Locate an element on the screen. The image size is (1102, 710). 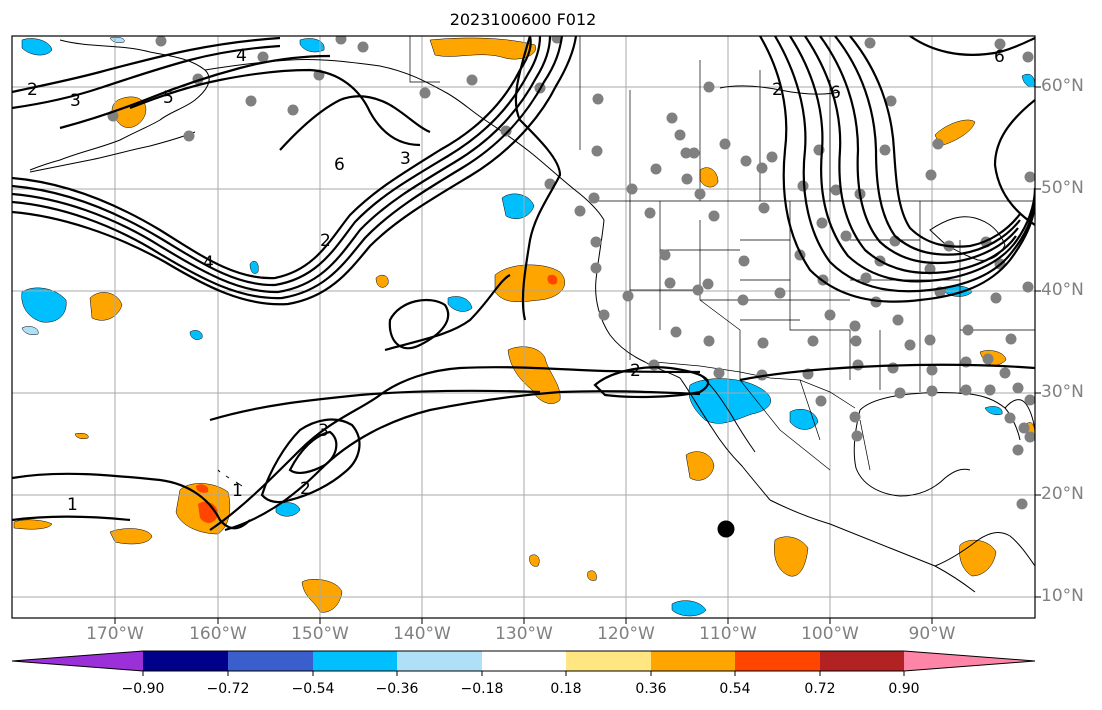
colorbar is located at coordinates (523, 663).